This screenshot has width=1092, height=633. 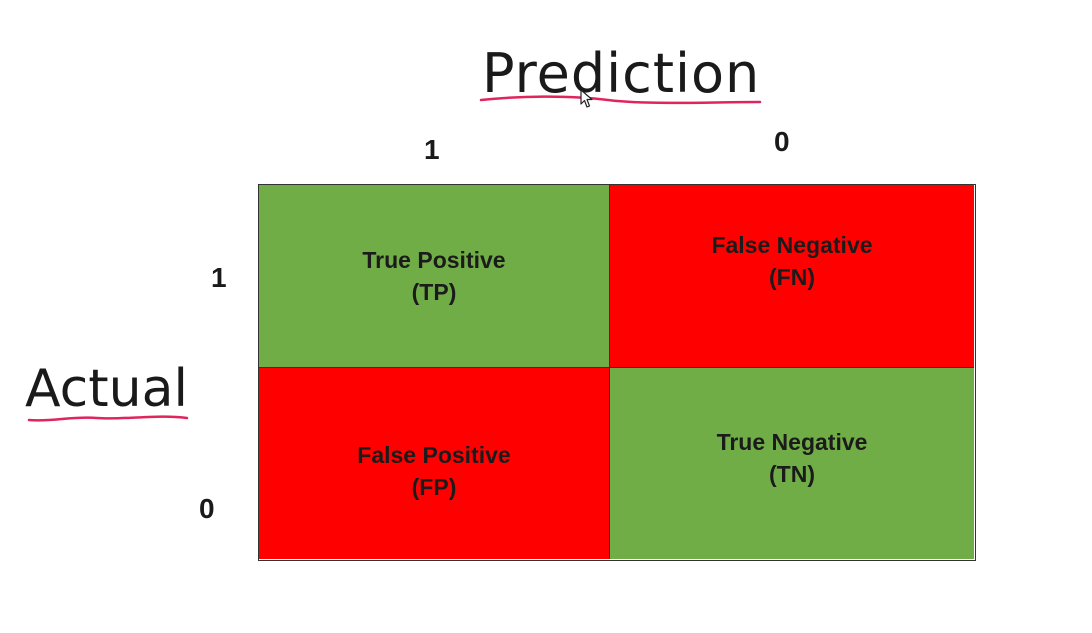 I want to click on true-positive-cell: True Positive (TP), so click(x=434, y=276).